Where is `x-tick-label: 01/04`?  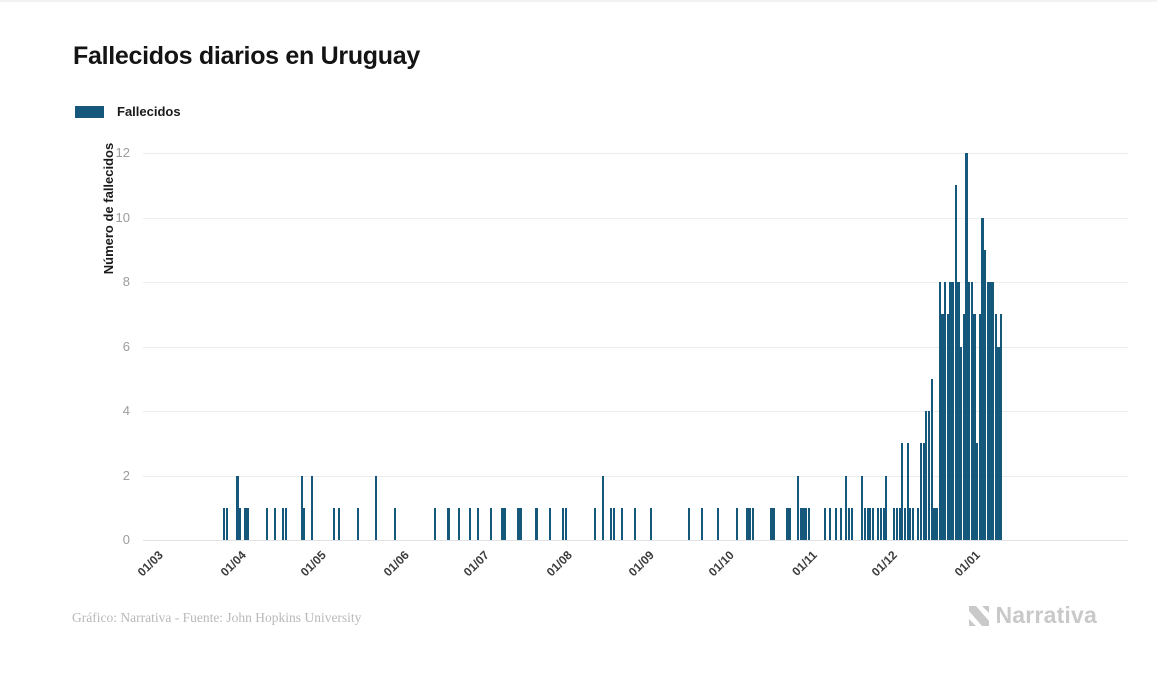
x-tick-label: 01/04 is located at coordinates (233, 564).